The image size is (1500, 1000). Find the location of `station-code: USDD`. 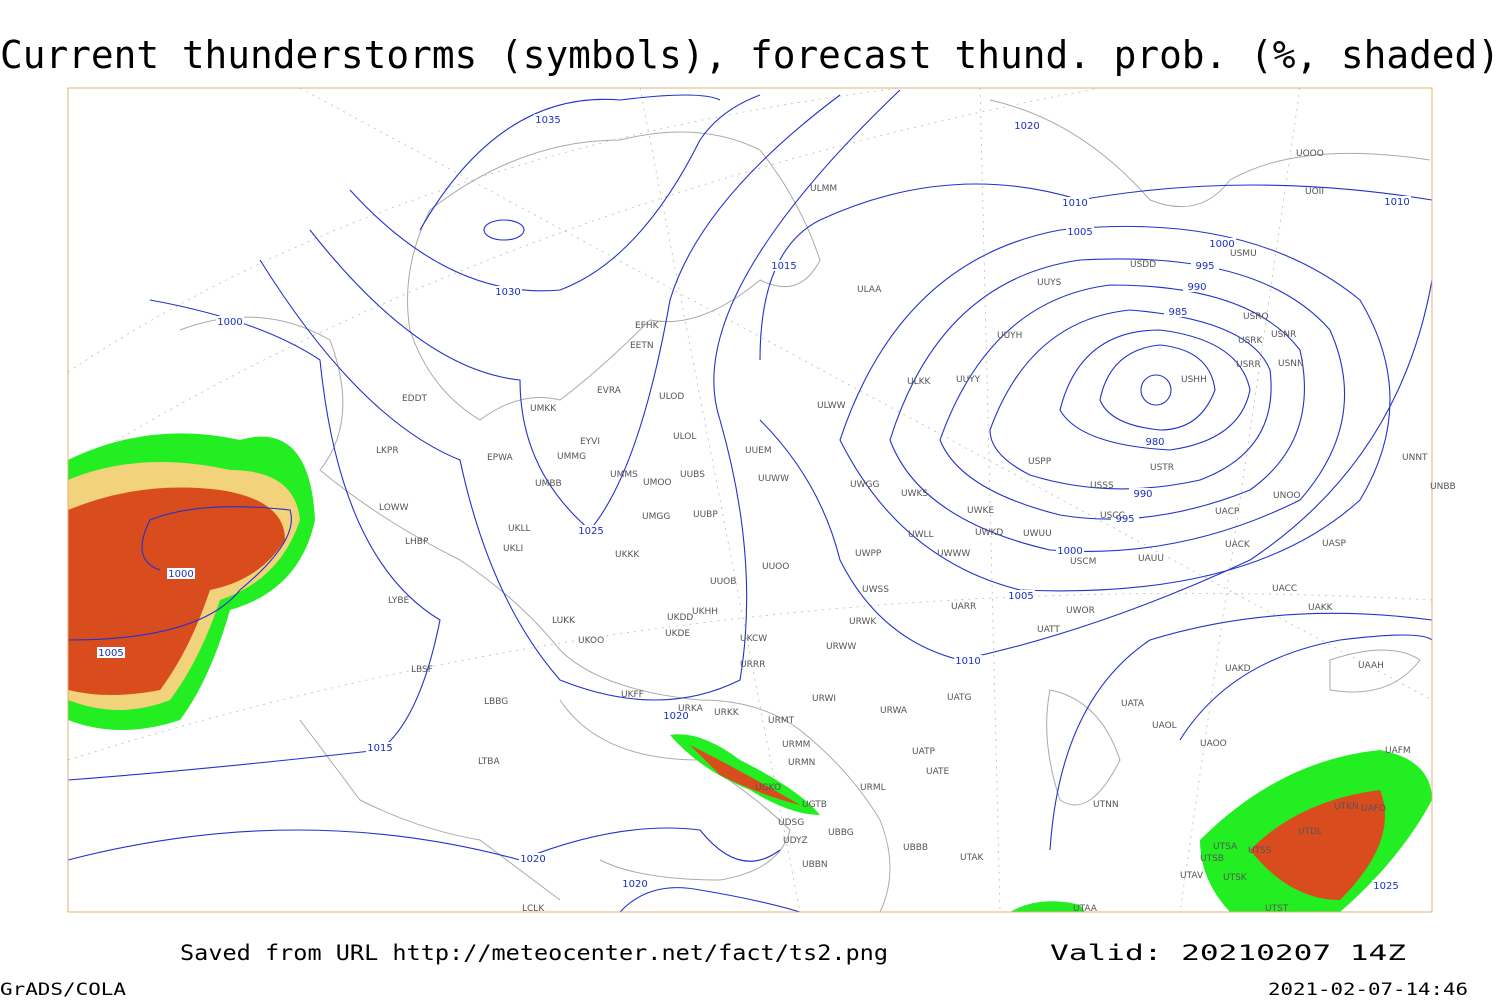

station-code: USDD is located at coordinates (1143, 265).